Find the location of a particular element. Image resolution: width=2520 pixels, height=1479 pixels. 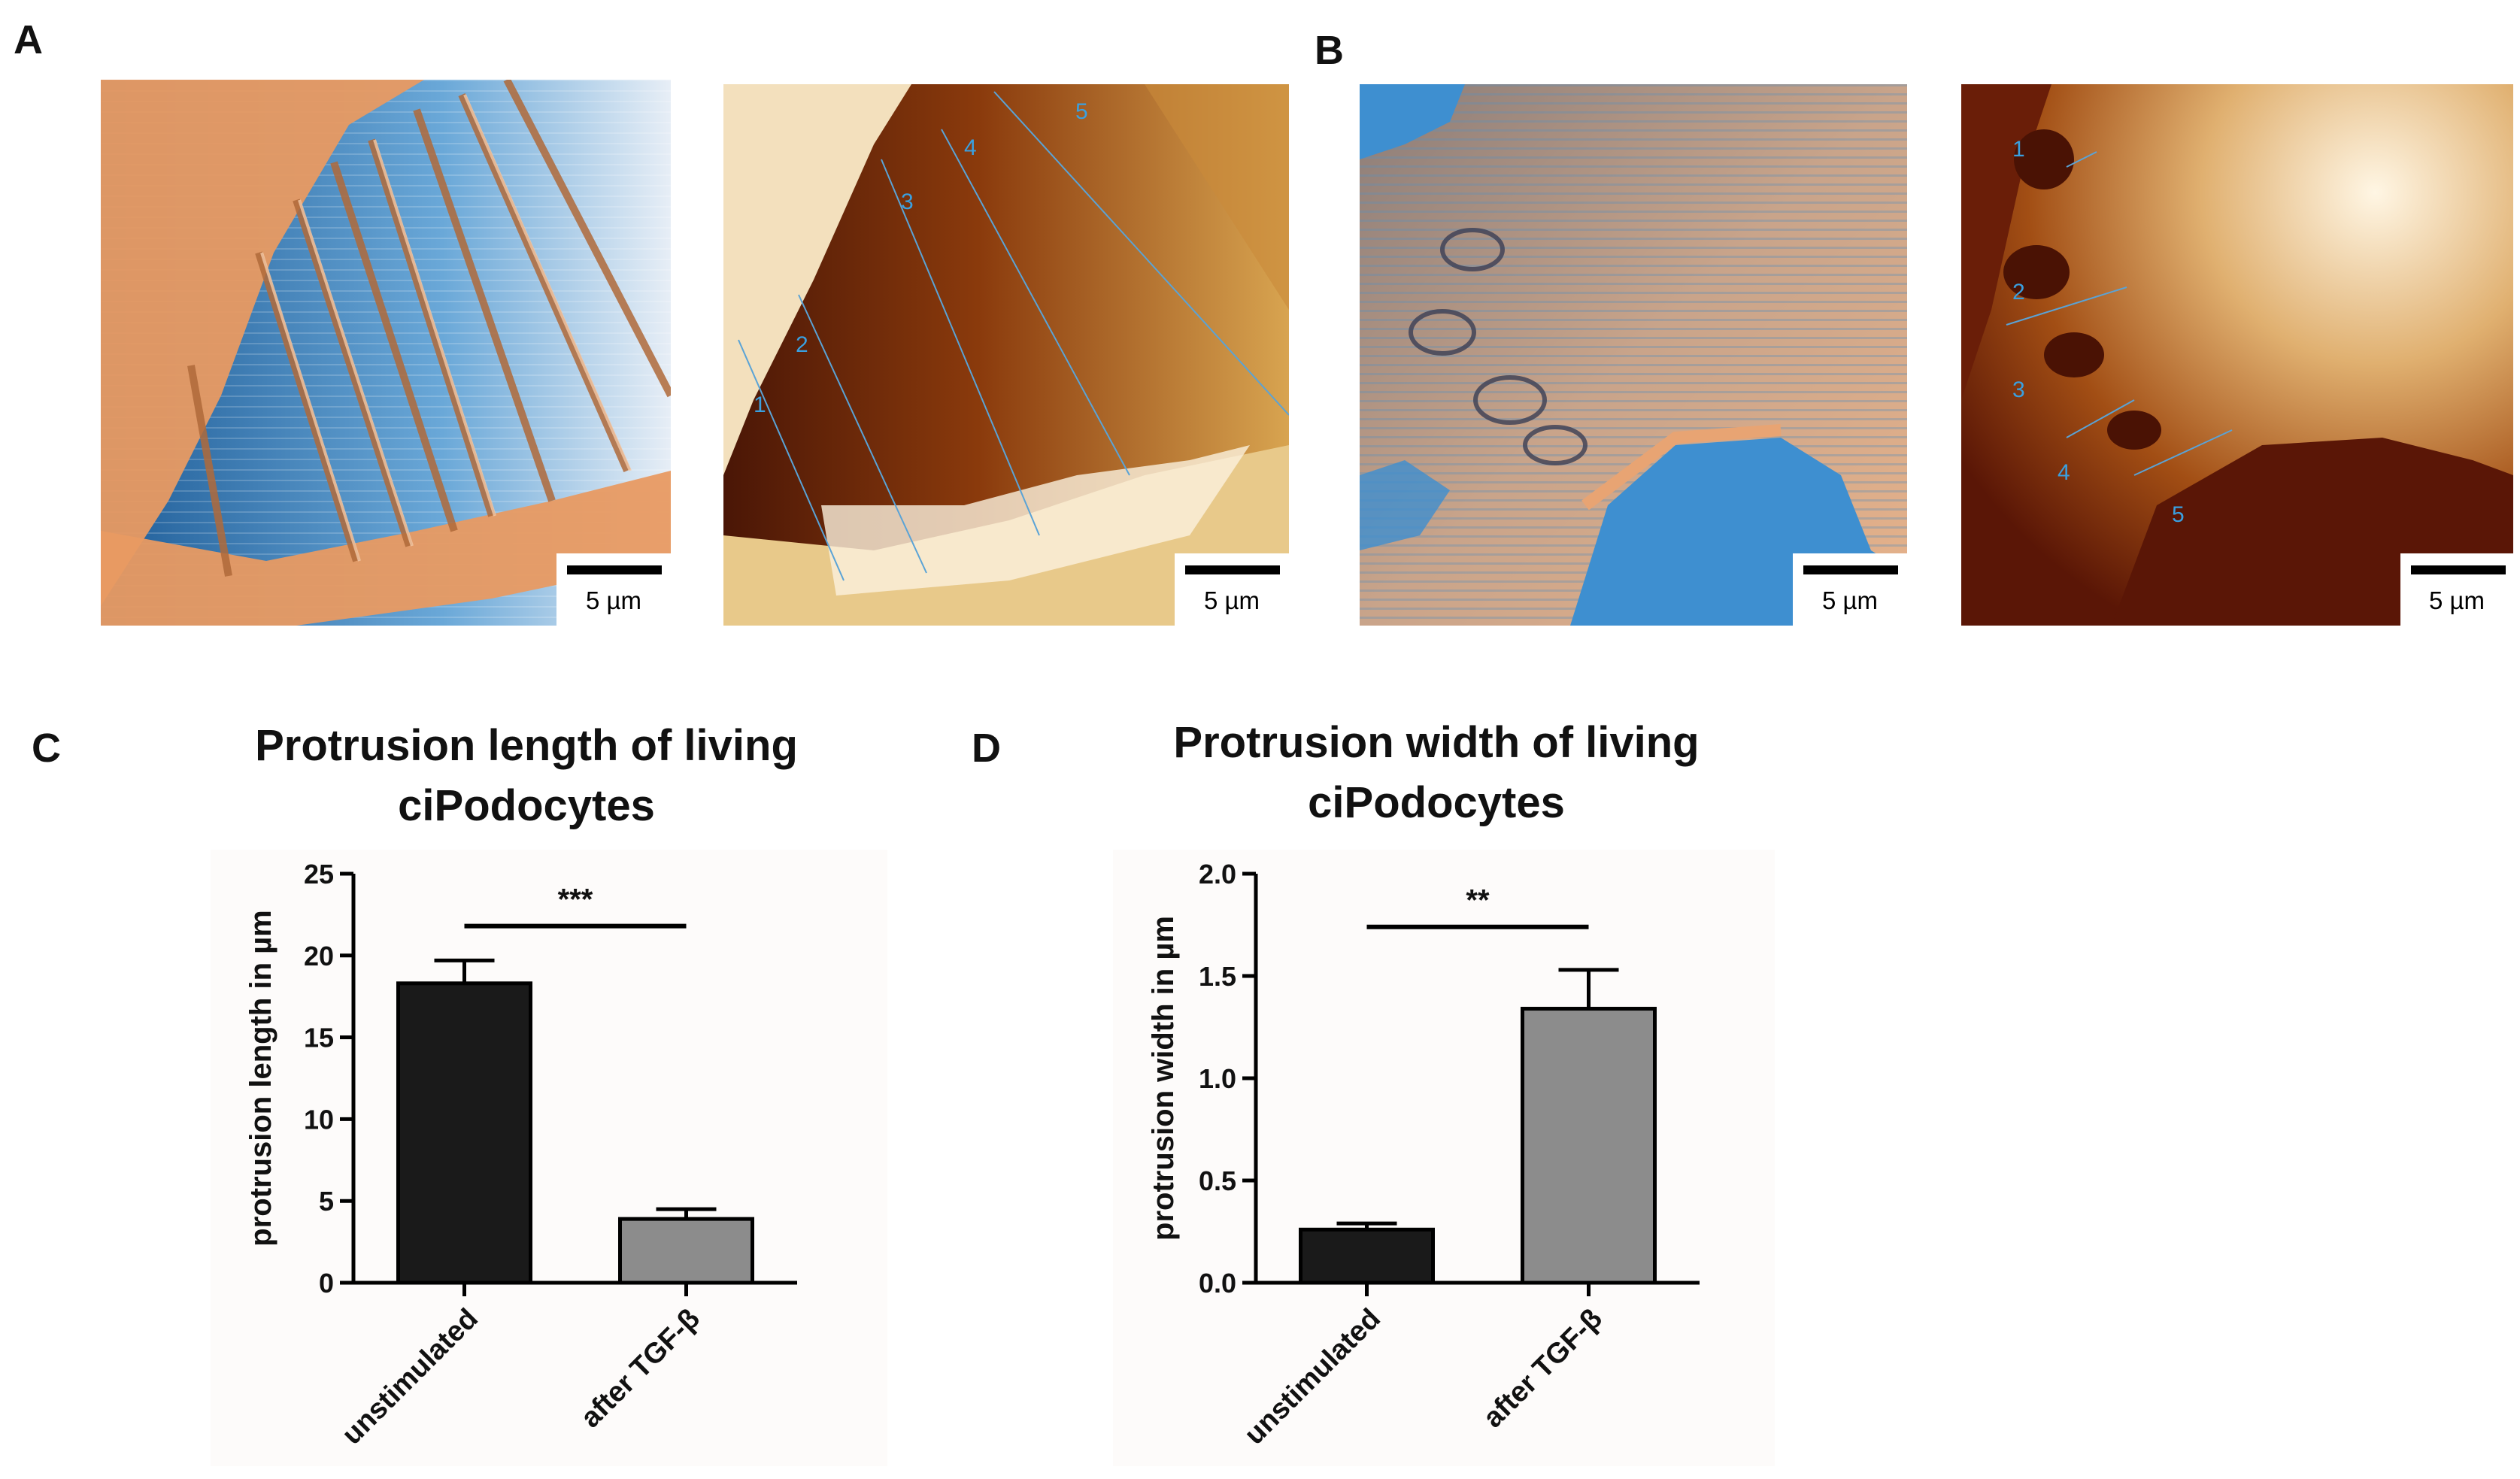

y-axis-label: protrusion width in µm is located at coordinates (1163, 1079).